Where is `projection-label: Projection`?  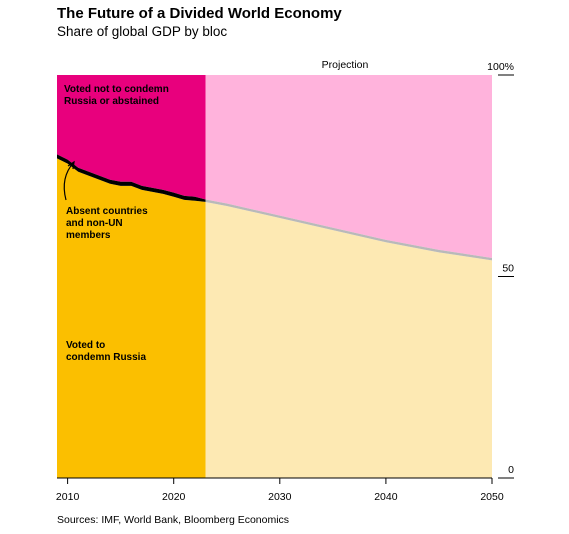
projection-label: Projection is located at coordinates (345, 65).